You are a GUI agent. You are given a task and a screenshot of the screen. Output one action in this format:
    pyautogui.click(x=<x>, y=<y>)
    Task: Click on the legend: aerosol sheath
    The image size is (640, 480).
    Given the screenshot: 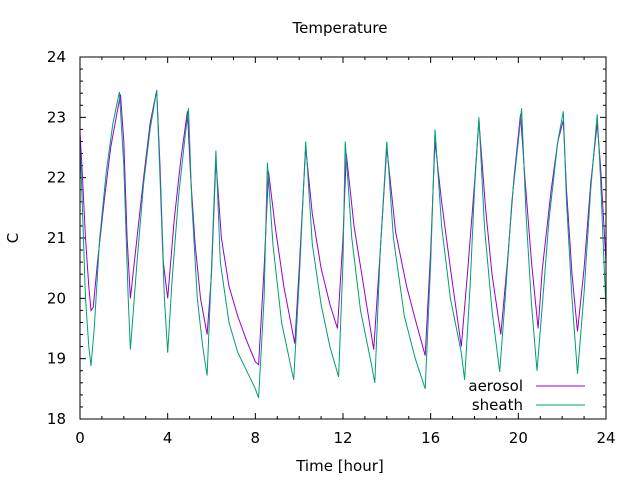 What is the action you would take?
    pyautogui.click(x=526, y=395)
    